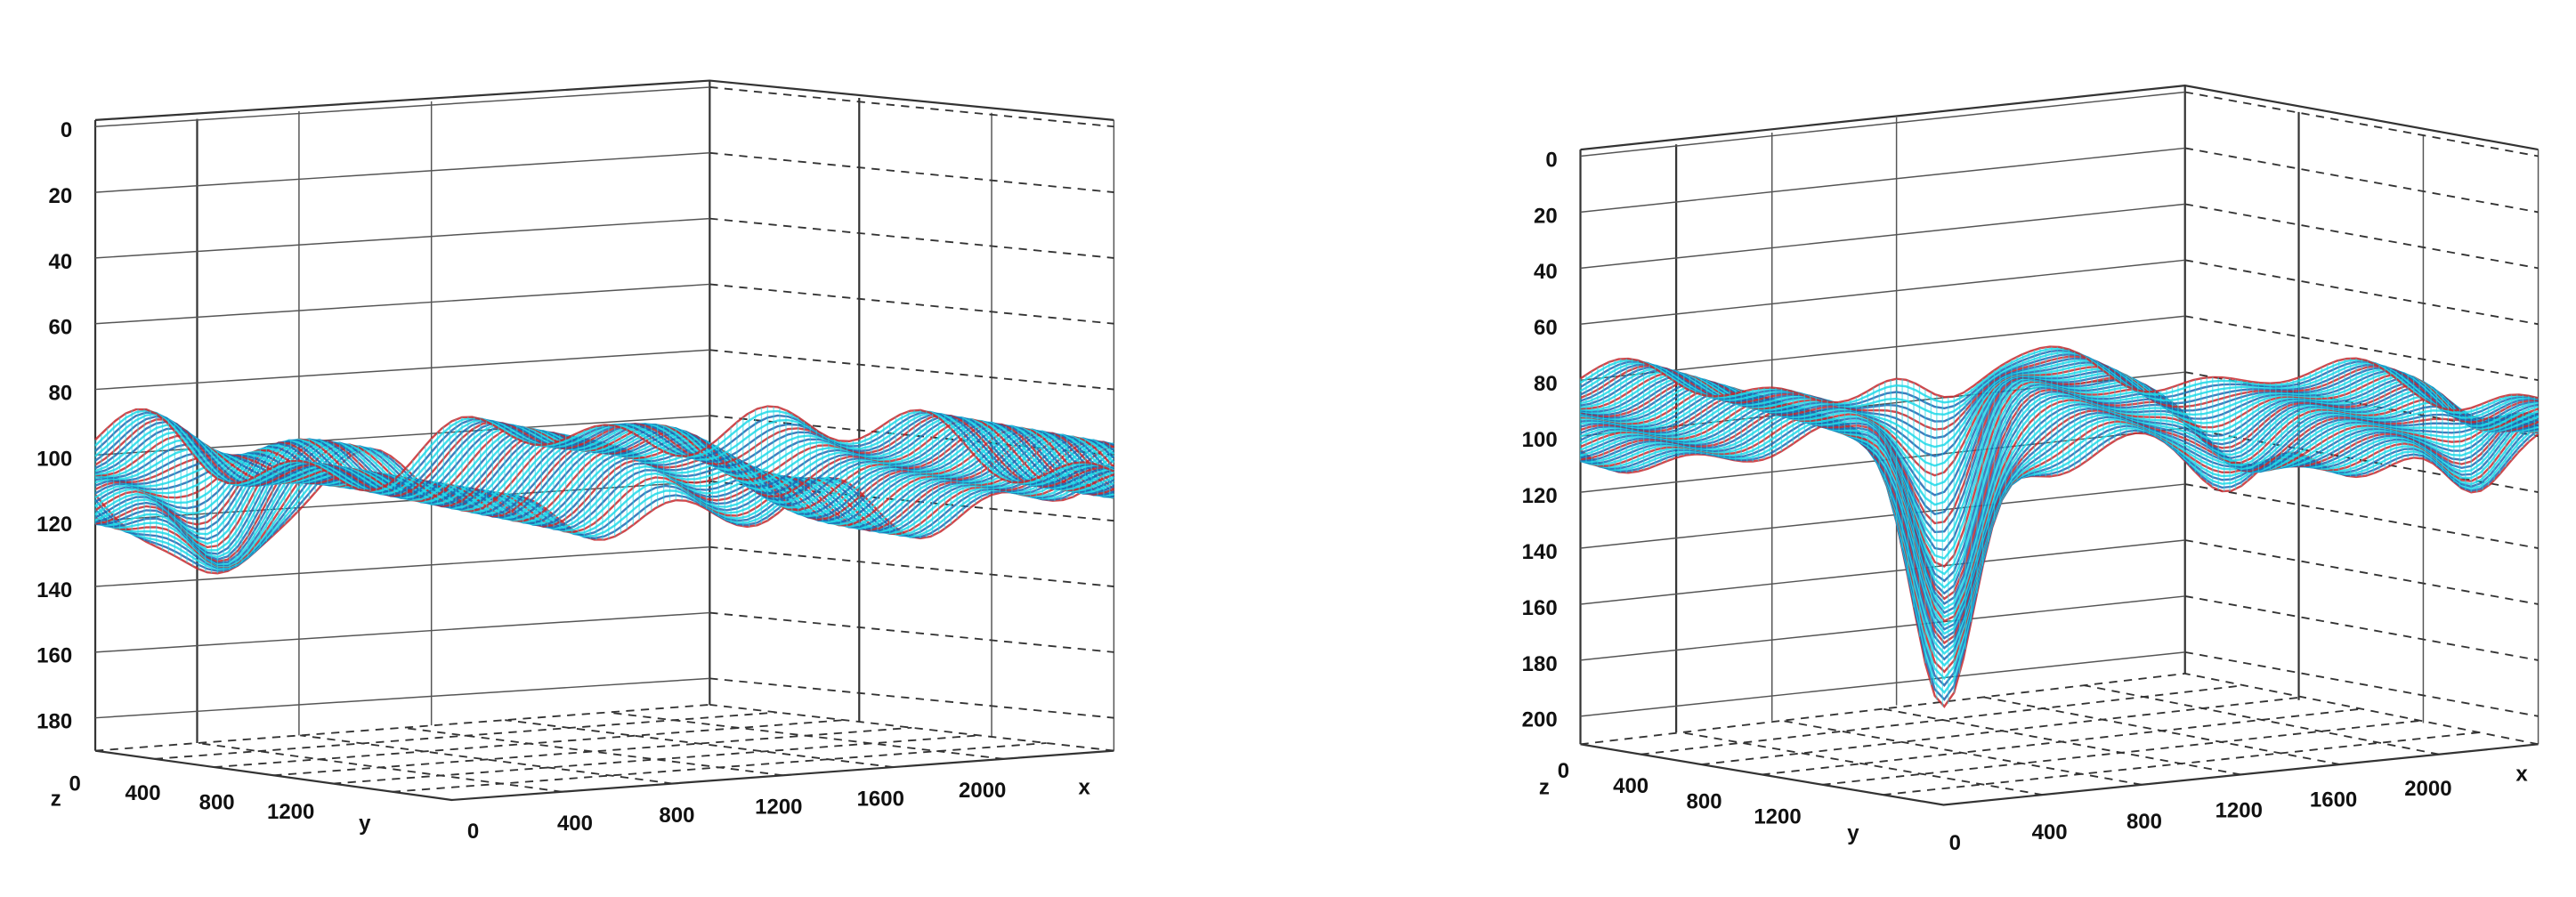 The width and height of the screenshot is (2576, 897). I want to click on y-tick-label: 1200, so click(290, 812).